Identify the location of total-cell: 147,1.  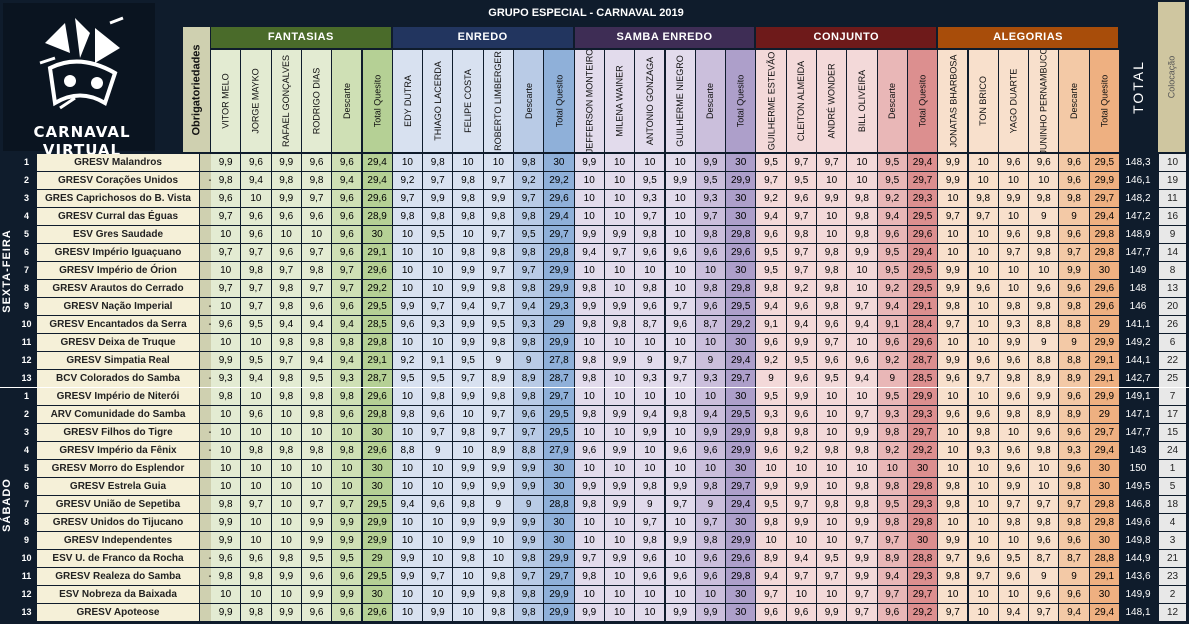
(1138, 414).